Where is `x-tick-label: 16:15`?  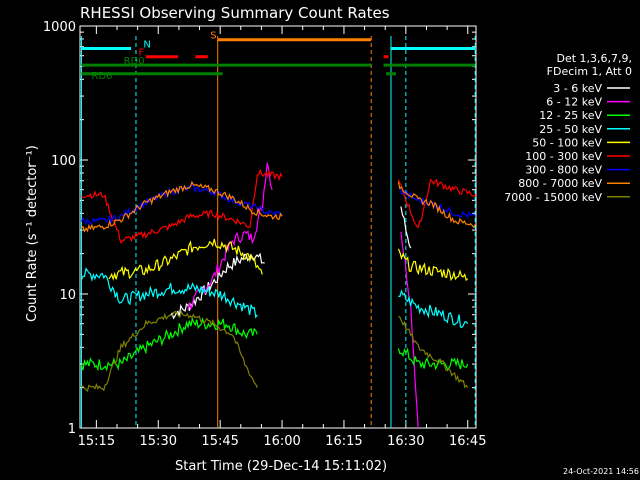
x-tick-label: 16:15 is located at coordinates (343, 441).